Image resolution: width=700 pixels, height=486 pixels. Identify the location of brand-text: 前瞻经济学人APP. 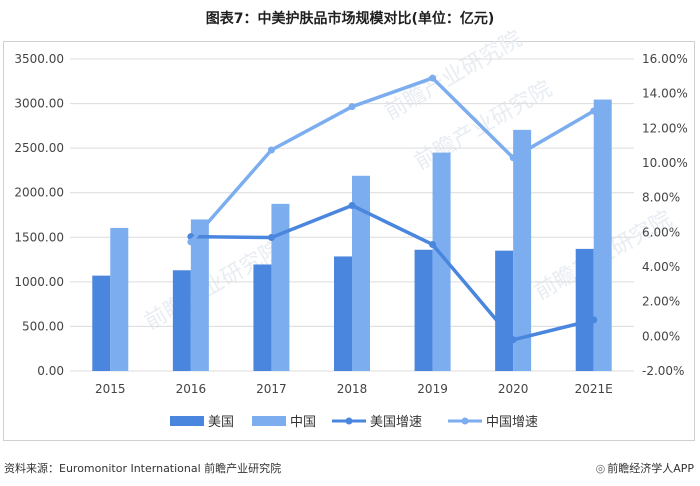
(650, 468).